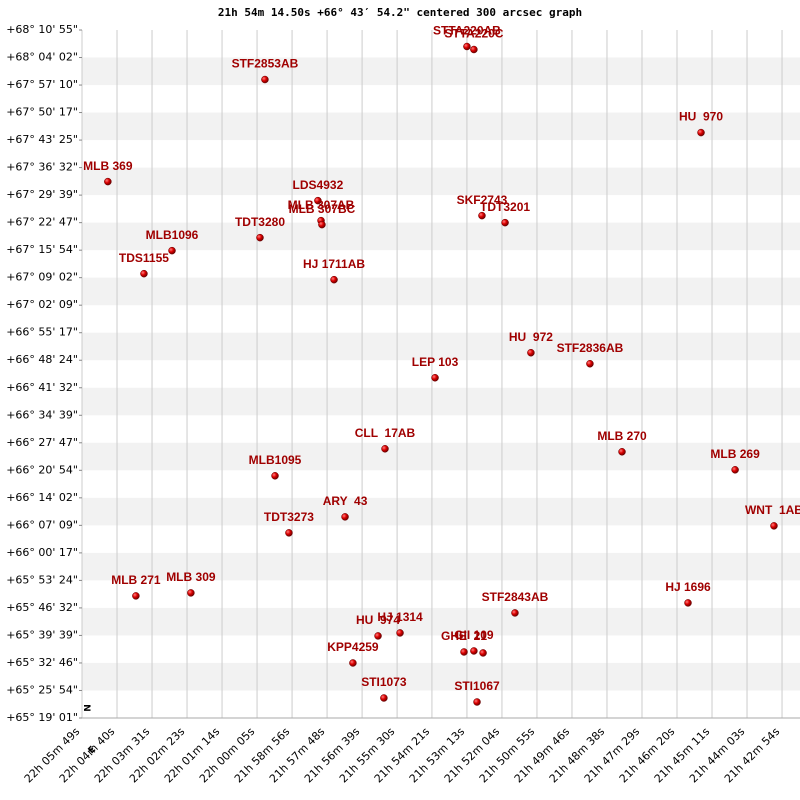 Image resolution: width=800 pixels, height=800 pixels. I want to click on star-label: TDT3280, so click(260, 222).